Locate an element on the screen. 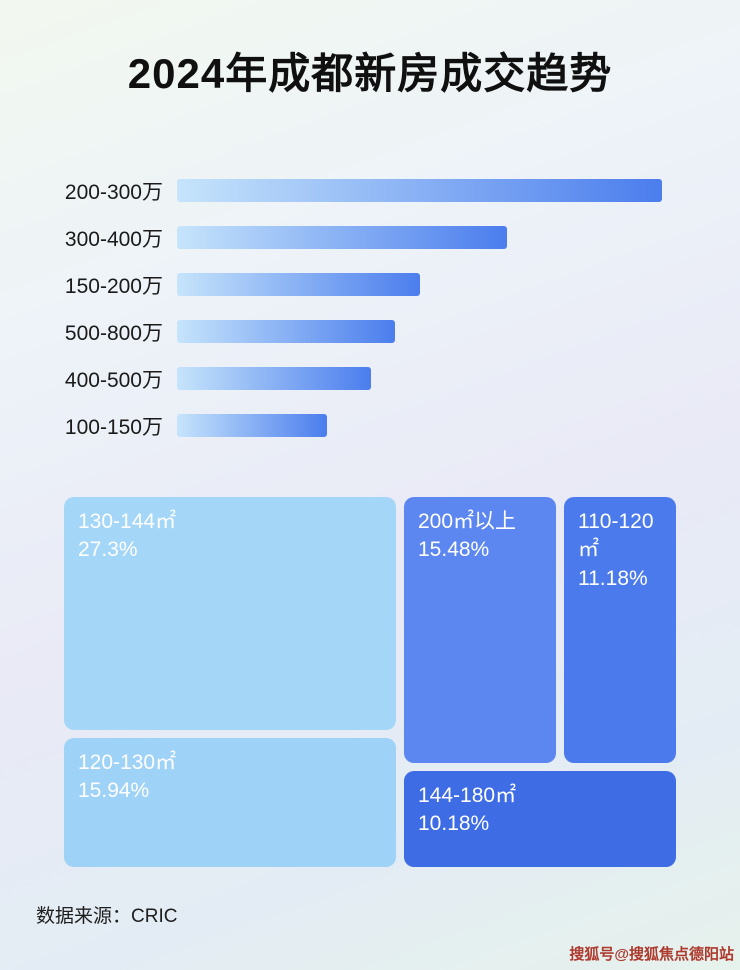  treemap-block-120-130: 120-130㎡ 15.94% is located at coordinates (230, 802).